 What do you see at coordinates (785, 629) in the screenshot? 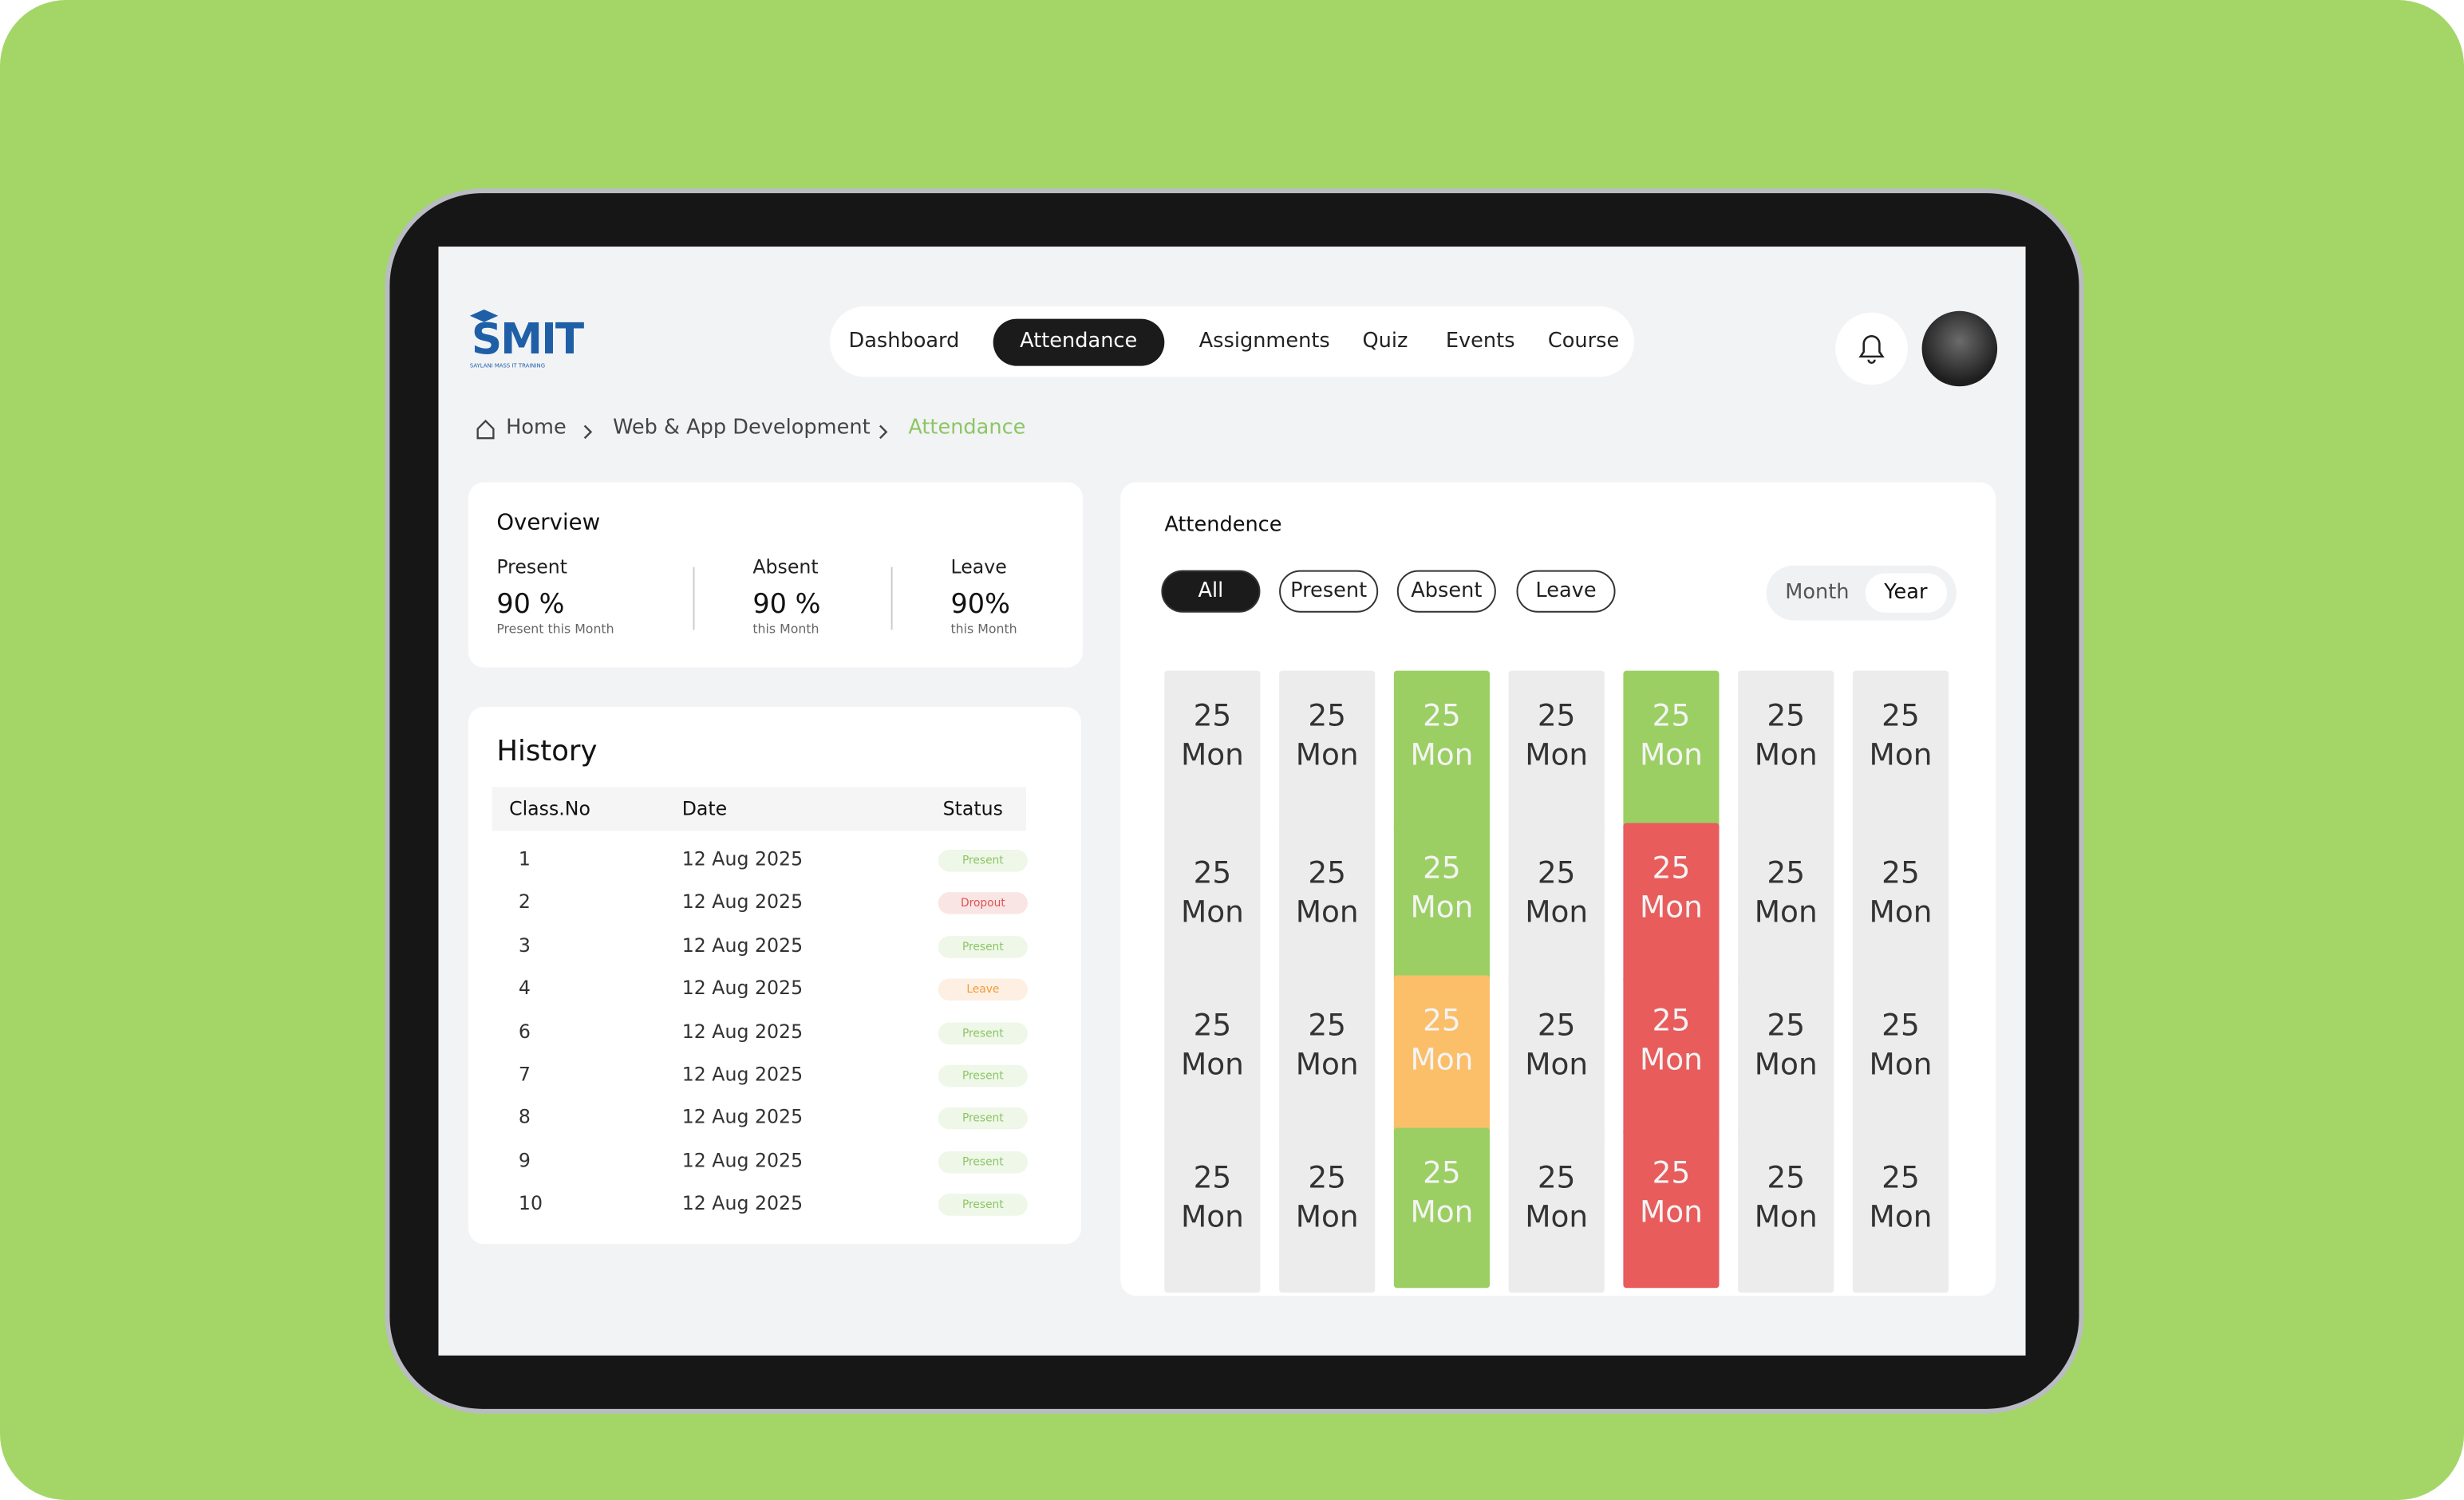
I see `stat-note: this Month` at bounding box center [785, 629].